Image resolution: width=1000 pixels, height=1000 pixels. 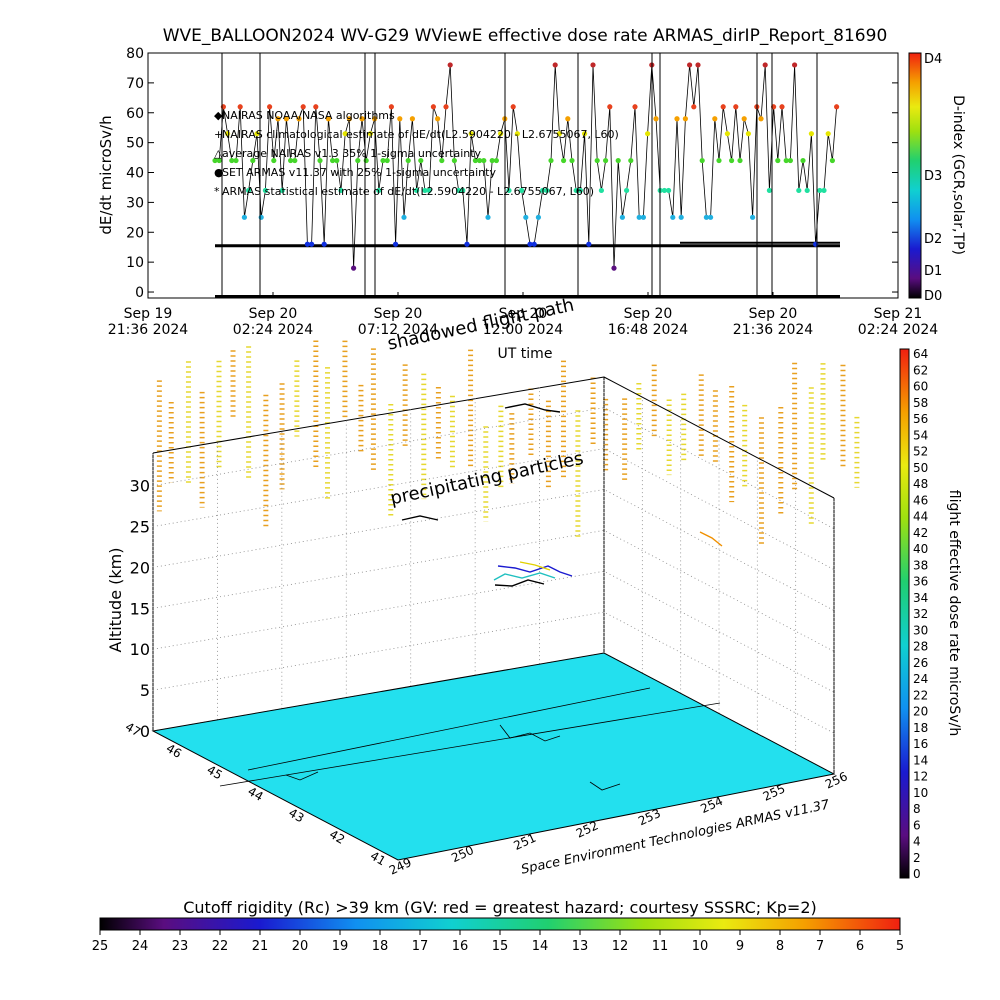 What do you see at coordinates (340, 946) in the screenshot?
I see `cutoff-rigidity-tick-label: 19` at bounding box center [340, 946].